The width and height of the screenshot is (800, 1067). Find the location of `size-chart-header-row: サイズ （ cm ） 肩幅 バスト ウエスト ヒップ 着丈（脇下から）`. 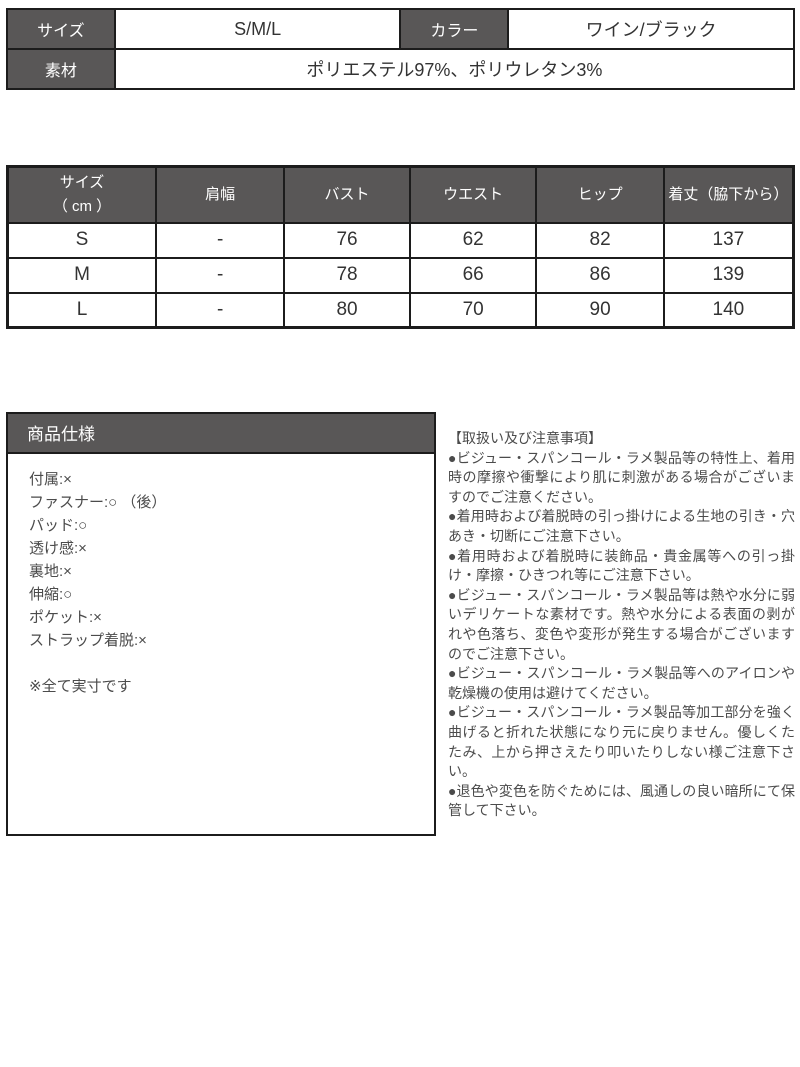

size-chart-header-row: サイズ （ cm ） 肩幅 バスト ウエスト ヒップ 着丈（脇下から） is located at coordinates (400, 194).